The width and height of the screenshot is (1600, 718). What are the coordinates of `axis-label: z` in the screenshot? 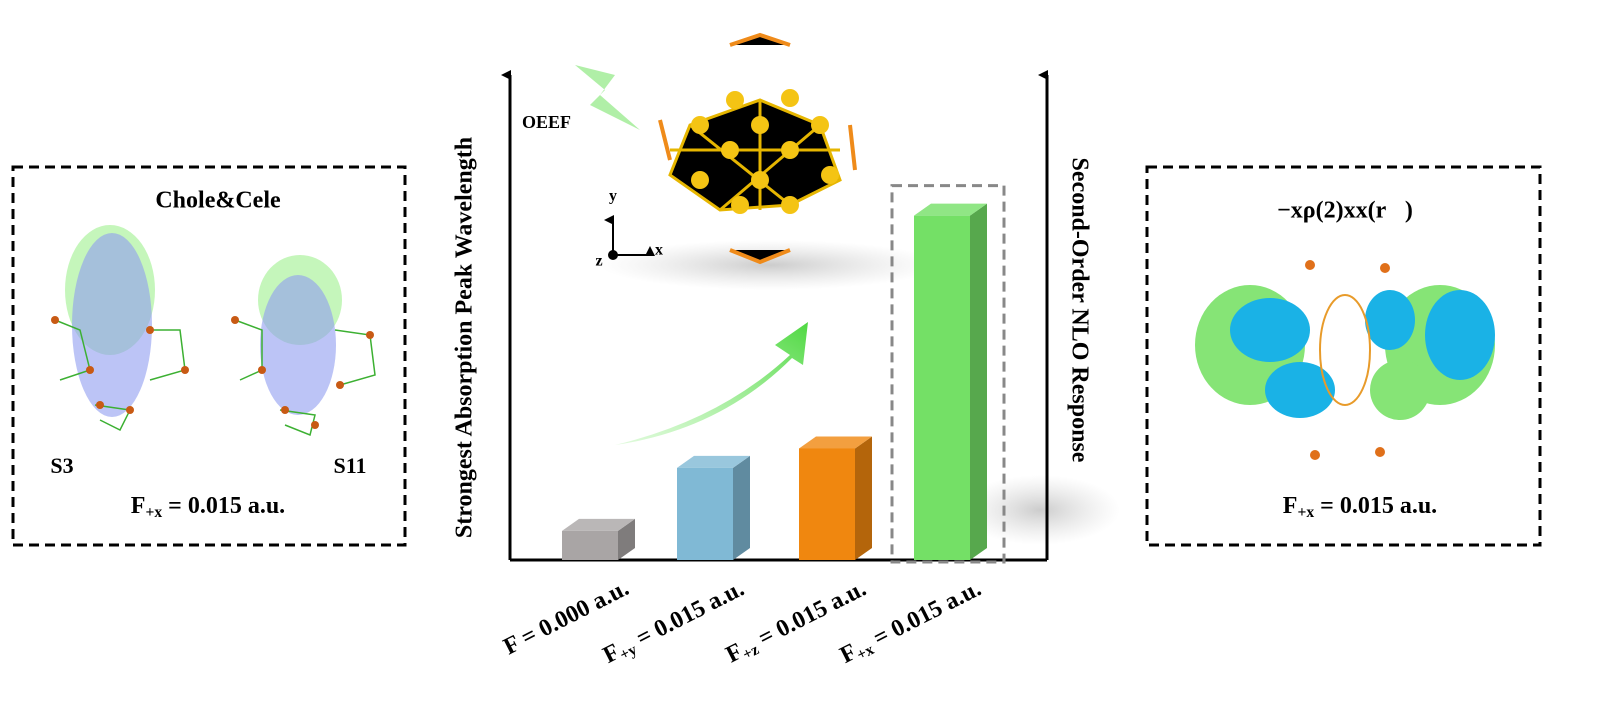 It's located at (598, 261).